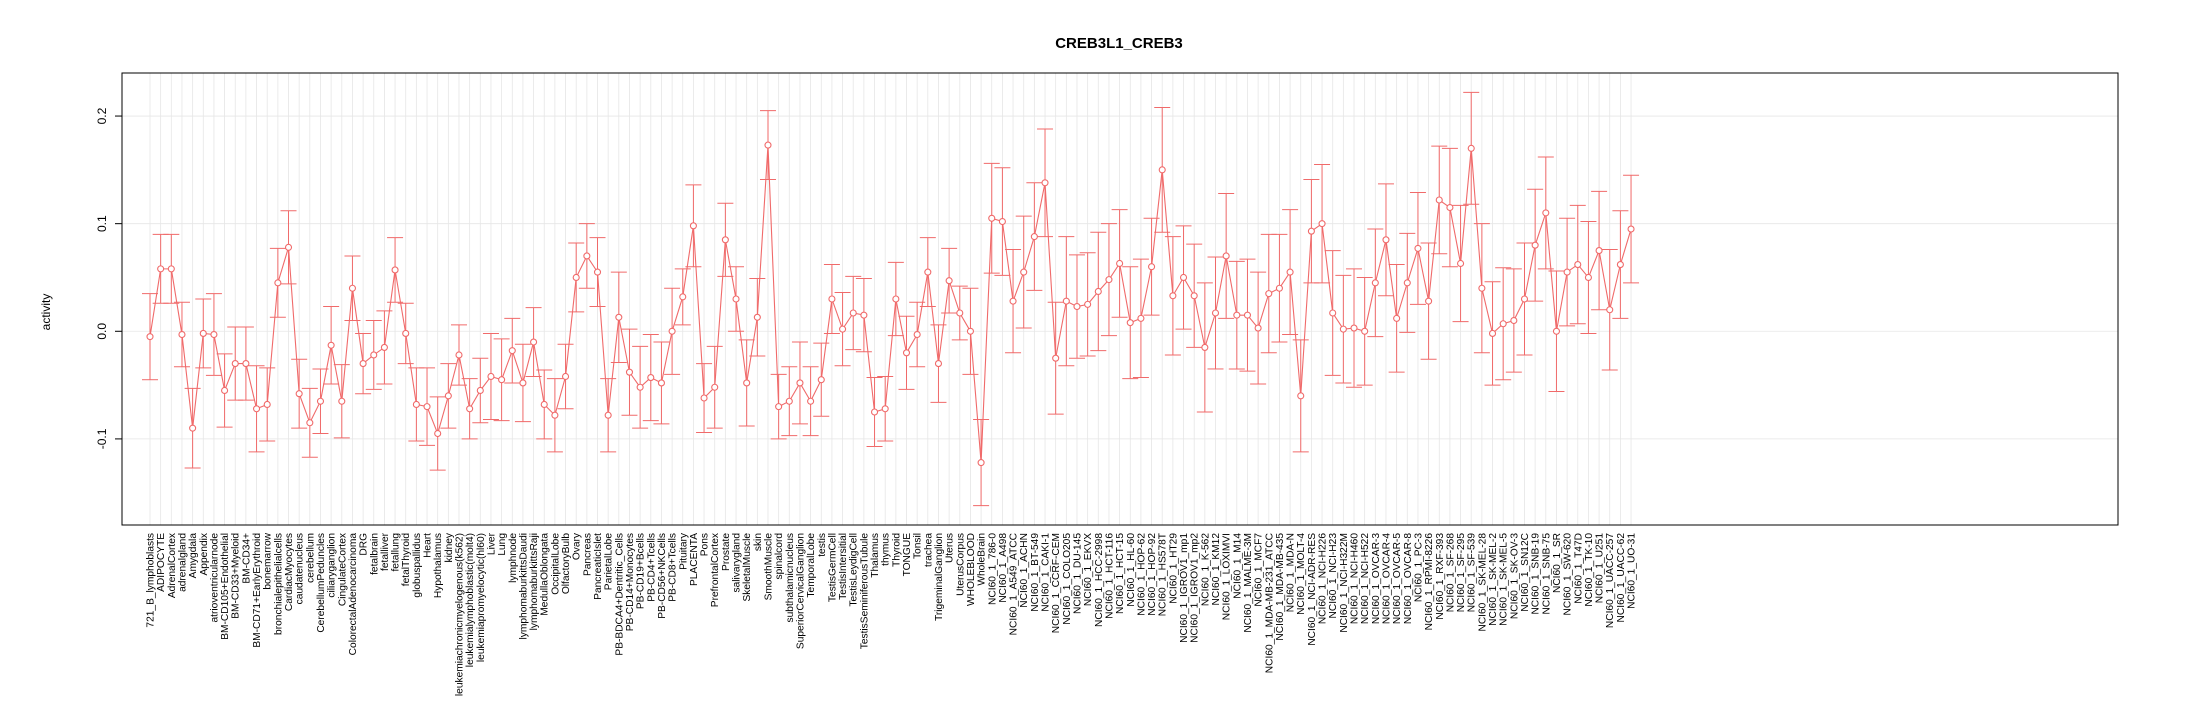 The width and height of the screenshot is (2205, 720). What do you see at coordinates (1035, 572) in the screenshot?
I see `x-tick-label: NCI60_1_BT-549` at bounding box center [1035, 572].